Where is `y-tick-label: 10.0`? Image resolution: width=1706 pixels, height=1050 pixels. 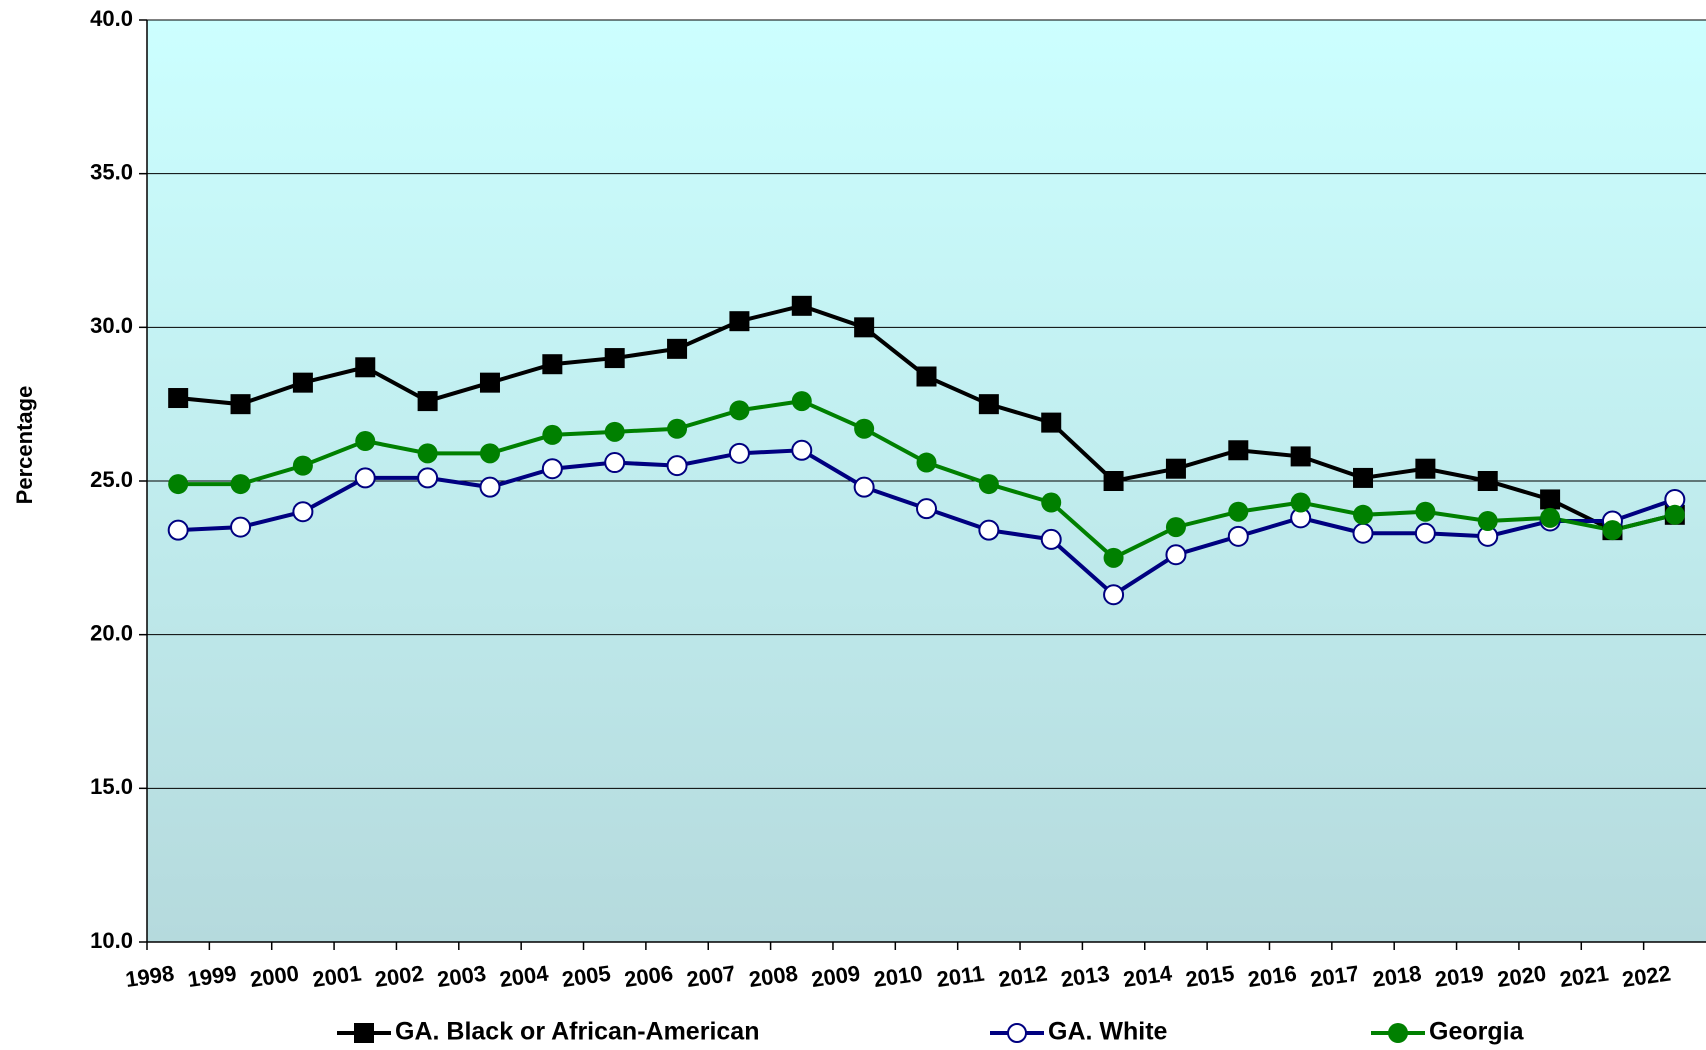
y-tick-label: 10.0 is located at coordinates (111, 940).